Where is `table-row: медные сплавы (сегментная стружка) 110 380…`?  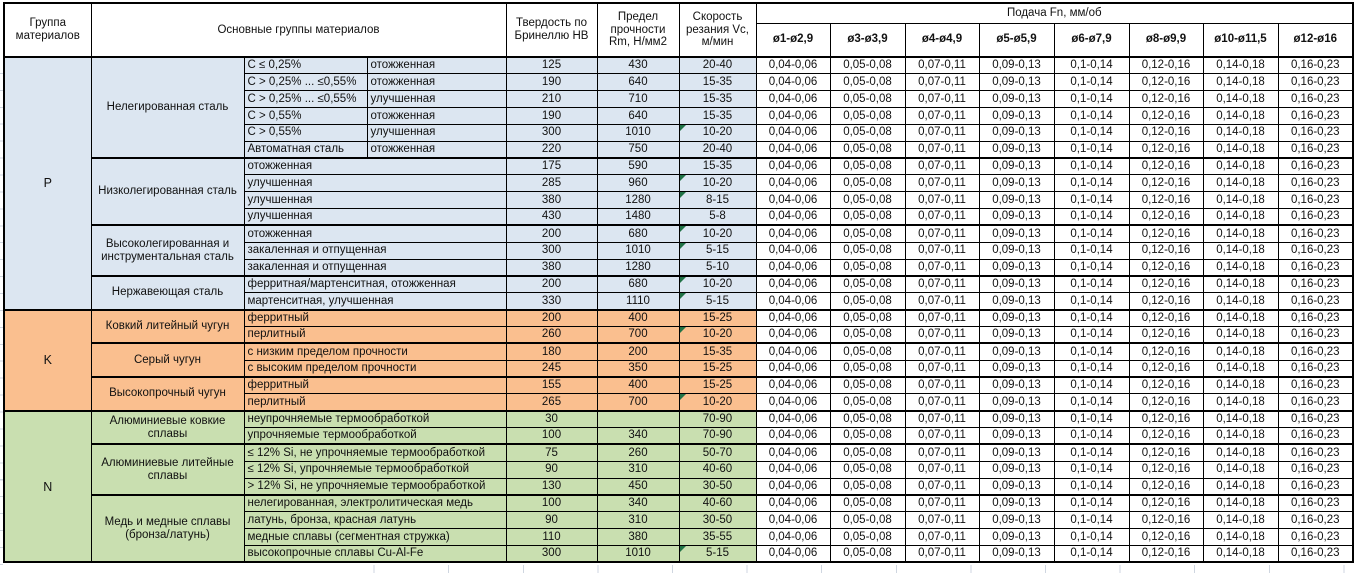
table-row: медные сплавы (сегментная стружка) 110 380… is located at coordinates (679, 537).